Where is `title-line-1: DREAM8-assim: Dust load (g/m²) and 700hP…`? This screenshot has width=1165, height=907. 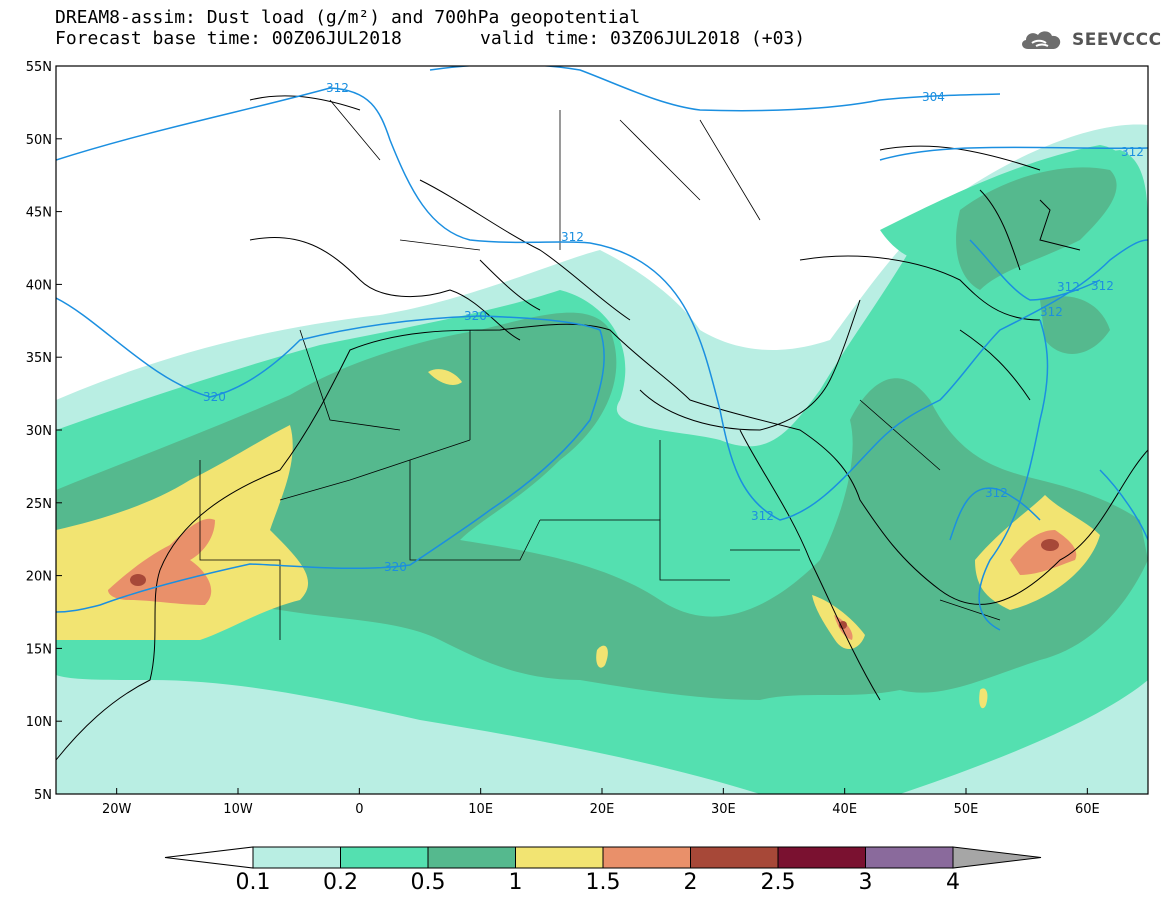
title-line-1: DREAM8-assim: Dust load (g/m²) and 700hP… is located at coordinates (348, 17).